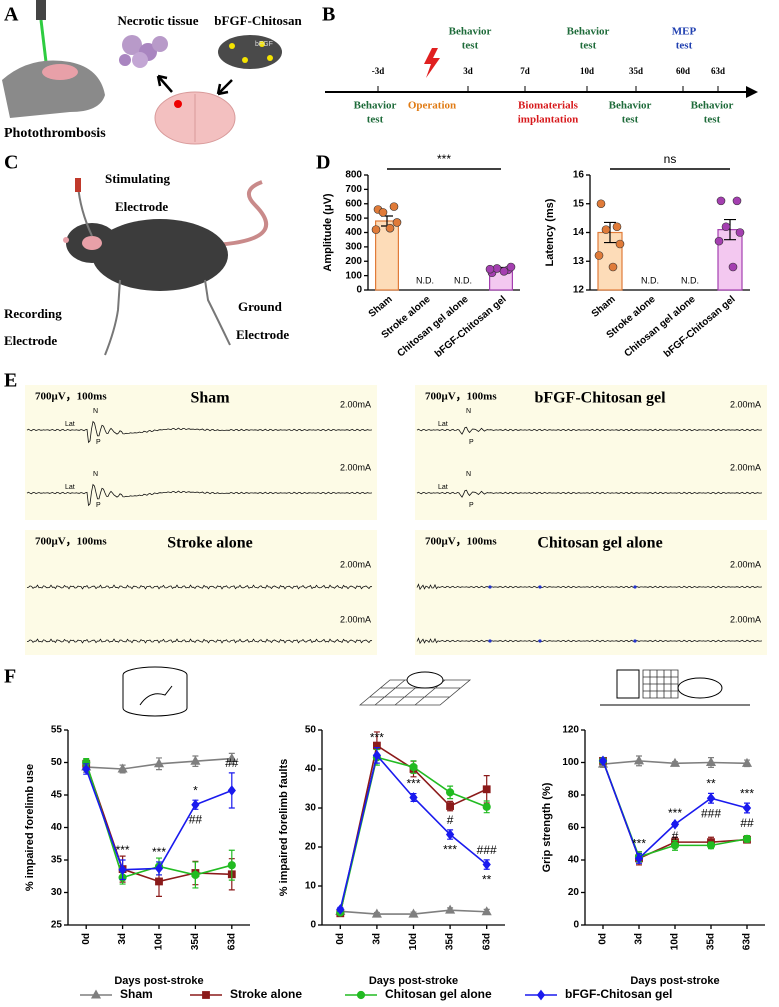  I want to click on significance-label: ##, so click(747, 823).